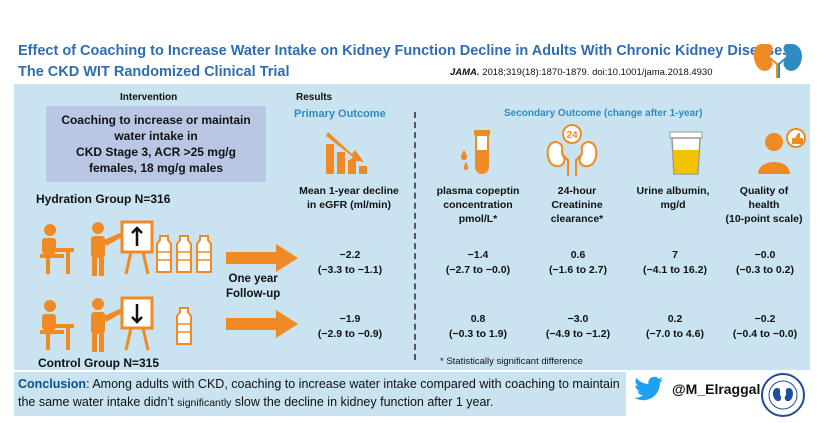 The width and height of the screenshot is (820, 423). Describe the element at coordinates (262, 258) in the screenshot. I see `hydration-arrow-icon` at that location.